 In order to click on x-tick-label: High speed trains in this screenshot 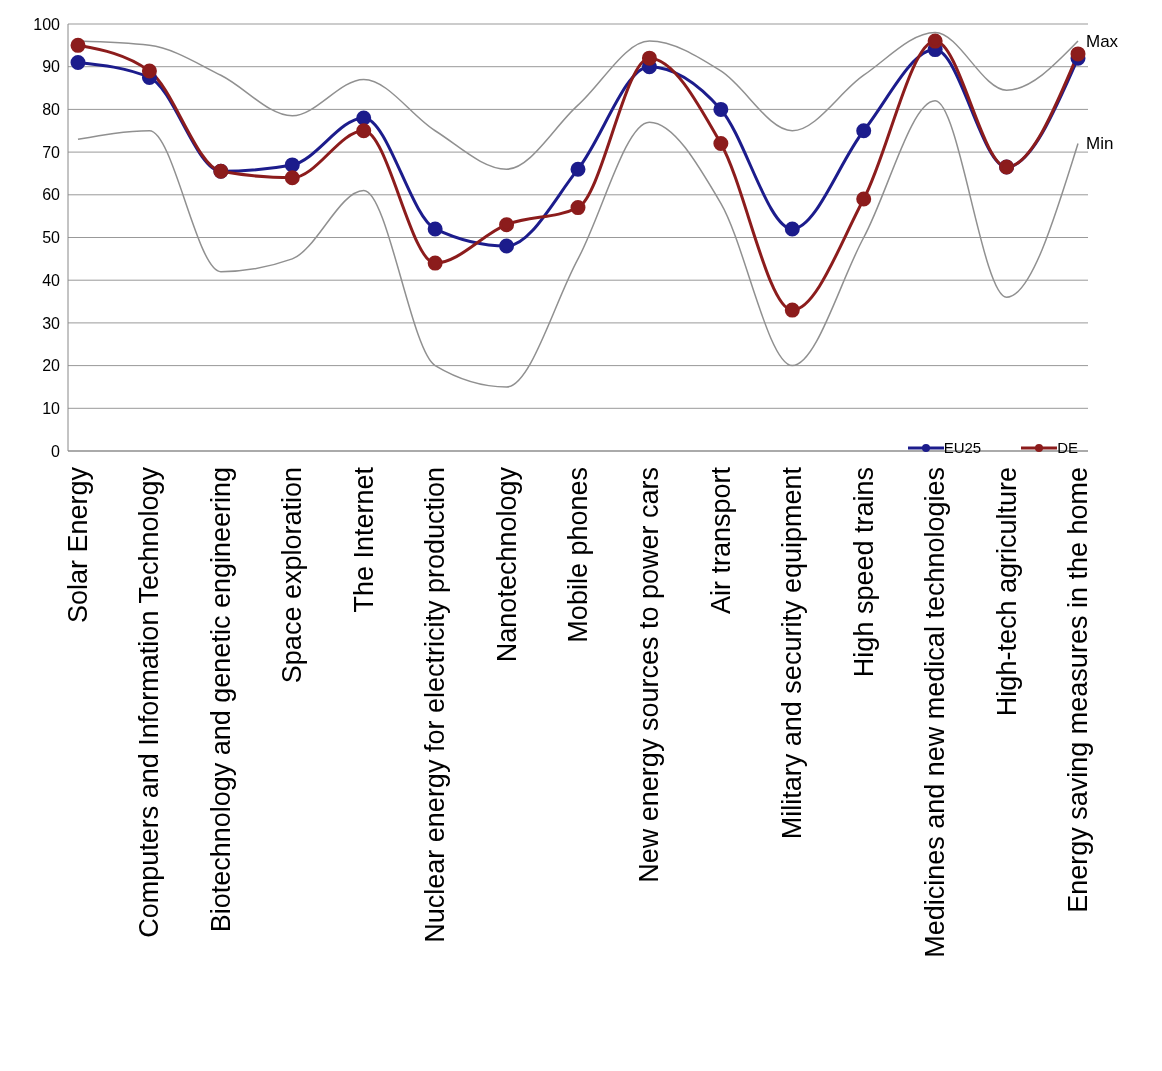, I will do `click(863, 572)`.